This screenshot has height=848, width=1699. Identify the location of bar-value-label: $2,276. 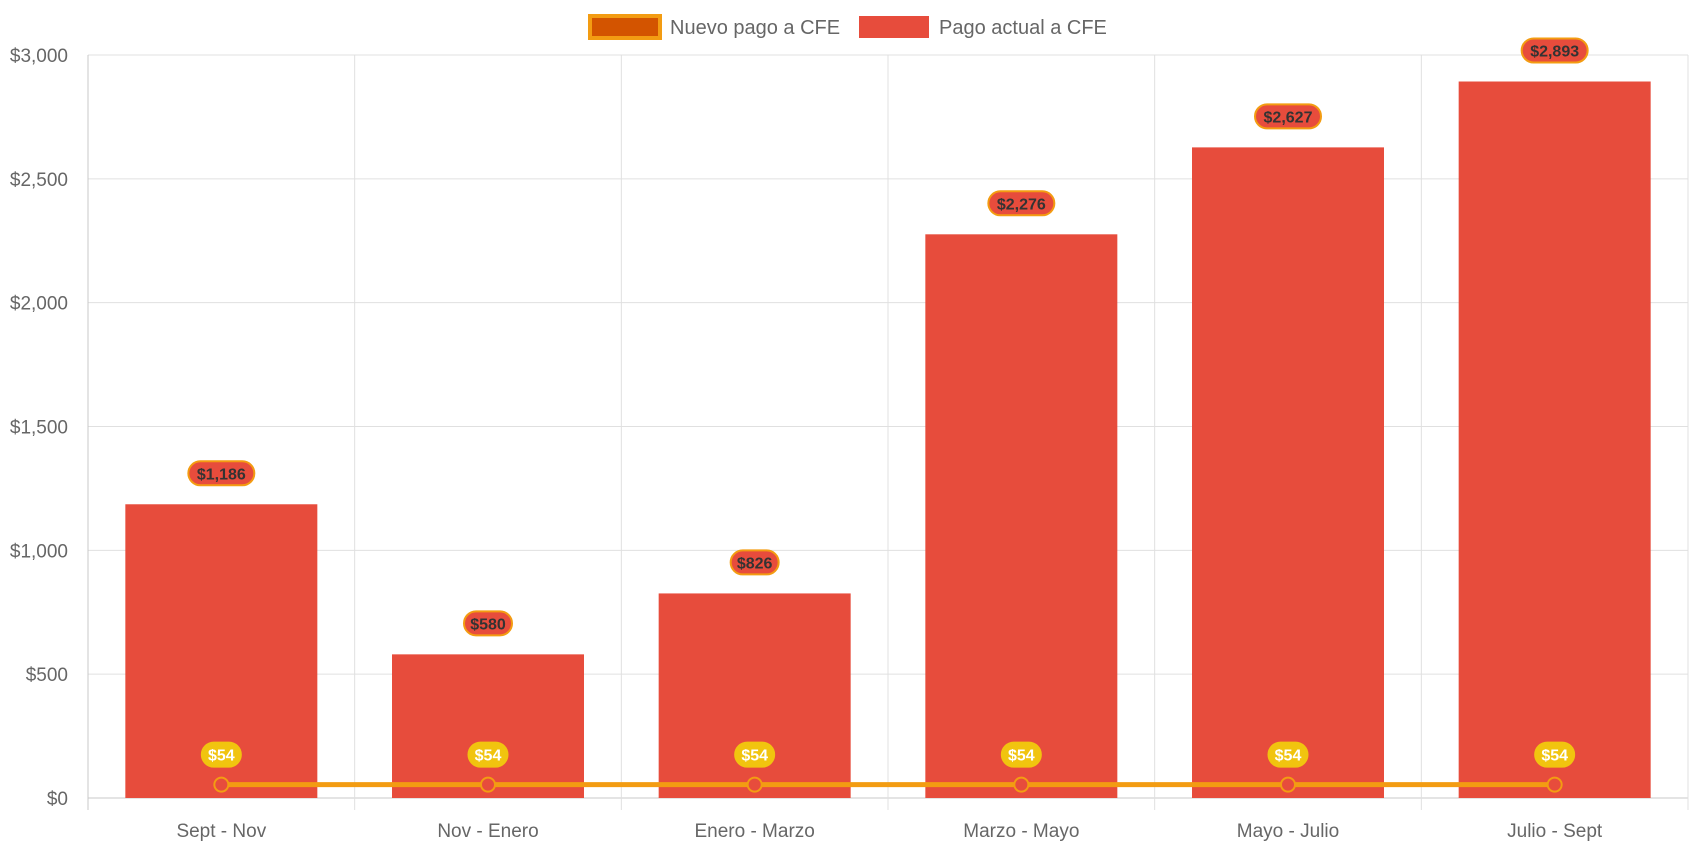
(1021, 204).